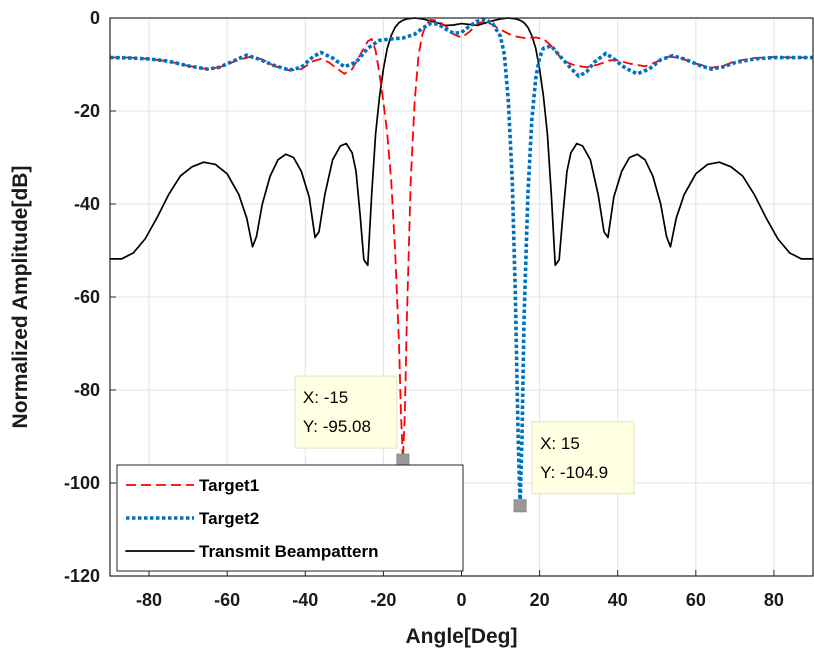  Describe the element at coordinates (82, 576) in the screenshot. I see `y-tick-label: -120` at that location.